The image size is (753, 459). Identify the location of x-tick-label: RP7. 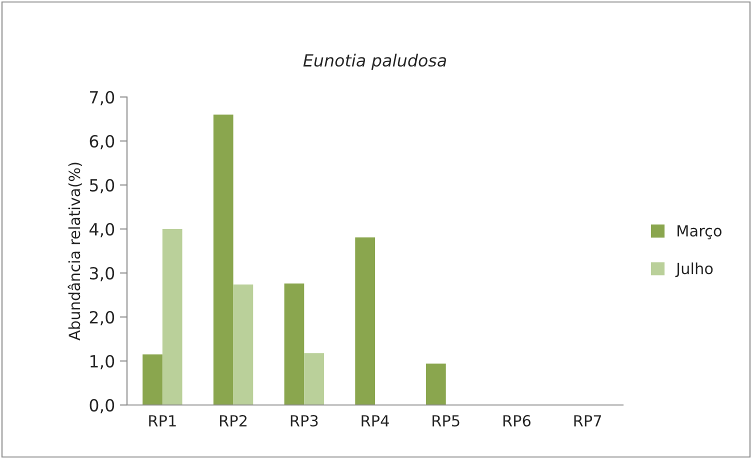
(588, 420).